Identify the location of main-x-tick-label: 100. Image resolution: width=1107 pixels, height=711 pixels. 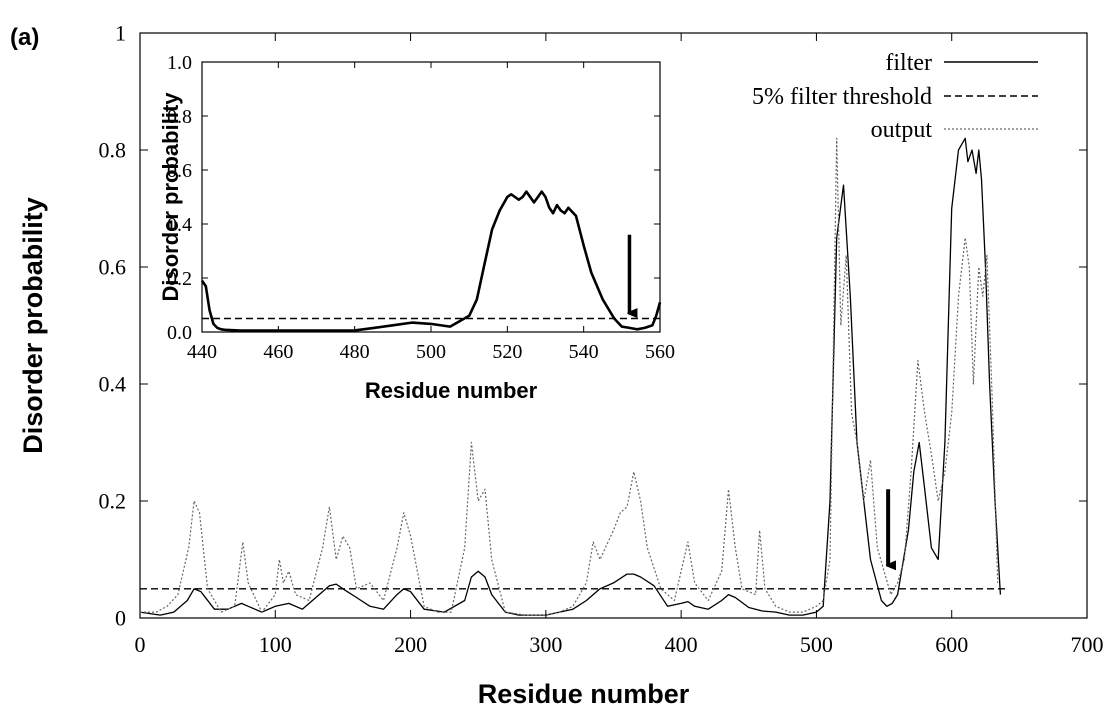
(275, 644).